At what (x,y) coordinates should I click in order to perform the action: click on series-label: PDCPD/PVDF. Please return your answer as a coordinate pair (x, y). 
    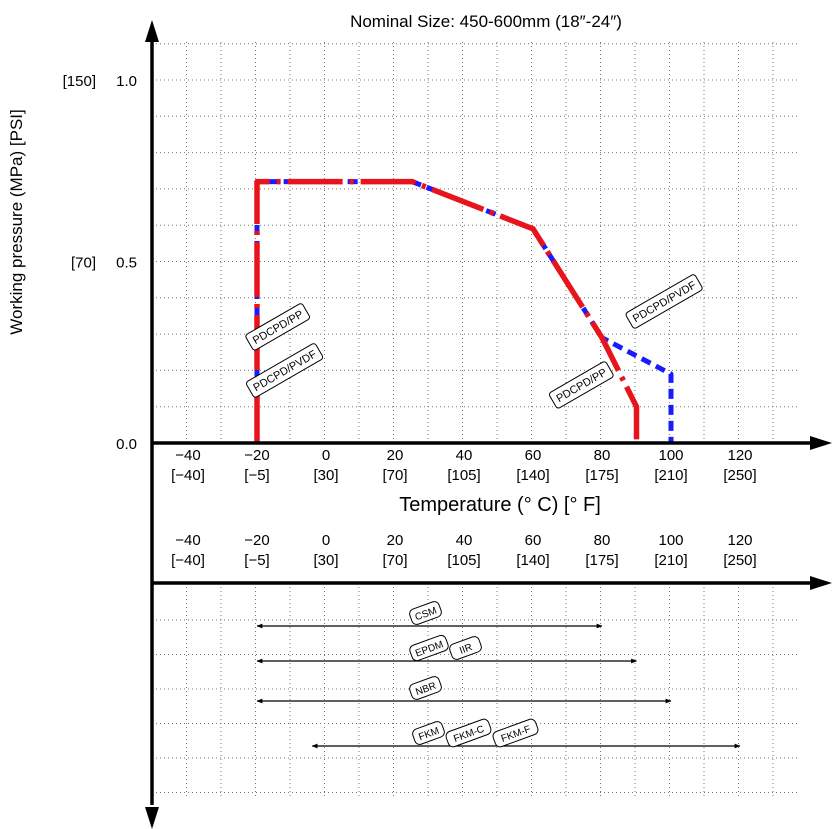
    Looking at the image, I should click on (664, 301).